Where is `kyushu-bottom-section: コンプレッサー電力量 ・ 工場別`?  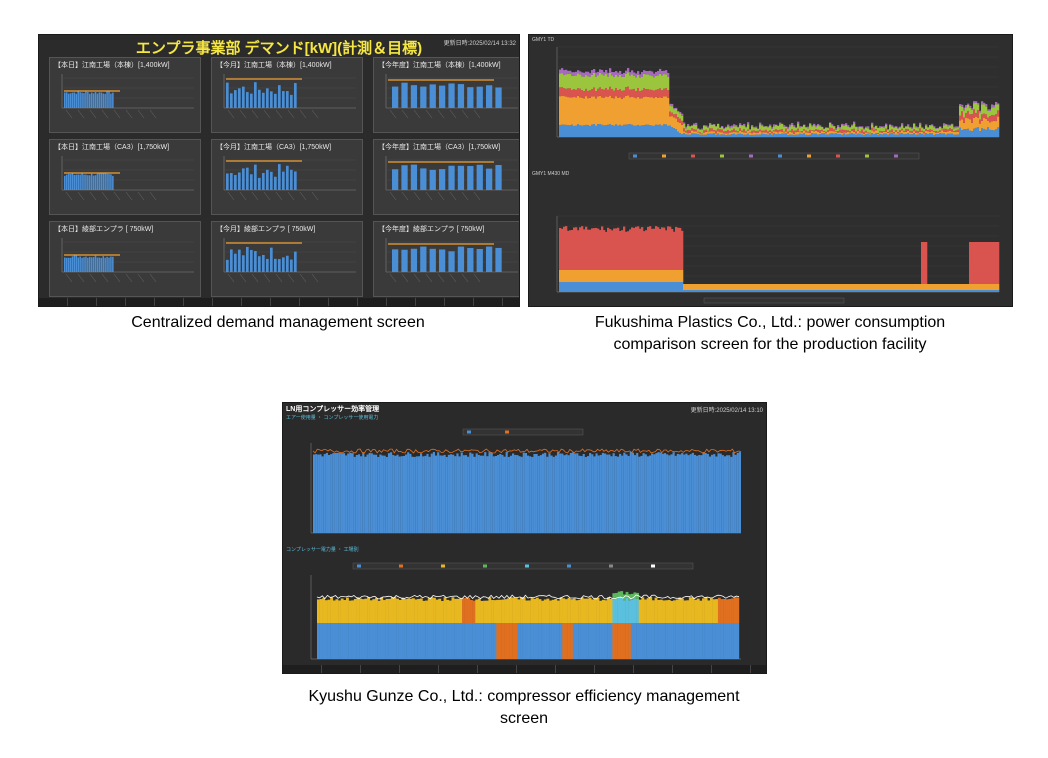 kyushu-bottom-section: コンプレッサー電力量 ・ 工場別 is located at coordinates (322, 550).